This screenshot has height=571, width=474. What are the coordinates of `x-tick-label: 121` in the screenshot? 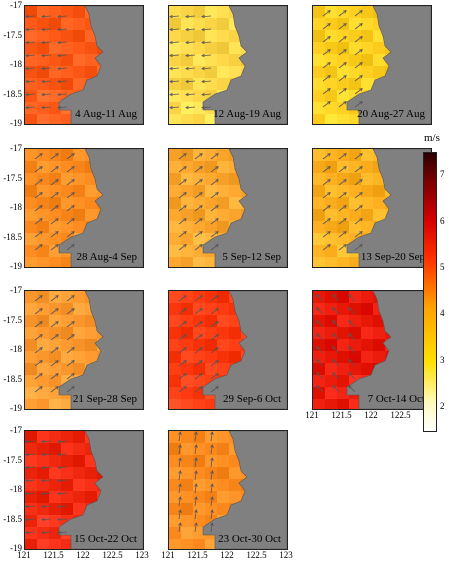 It's located at (168, 555).